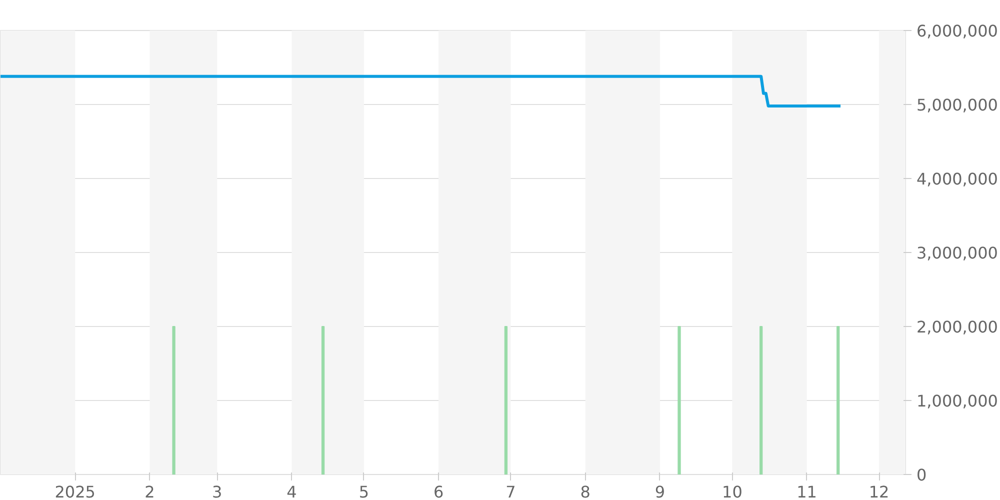 Image resolution: width=1000 pixels, height=500 pixels. What do you see at coordinates (732, 491) in the screenshot?
I see `x-tick-label: 10` at bounding box center [732, 491].